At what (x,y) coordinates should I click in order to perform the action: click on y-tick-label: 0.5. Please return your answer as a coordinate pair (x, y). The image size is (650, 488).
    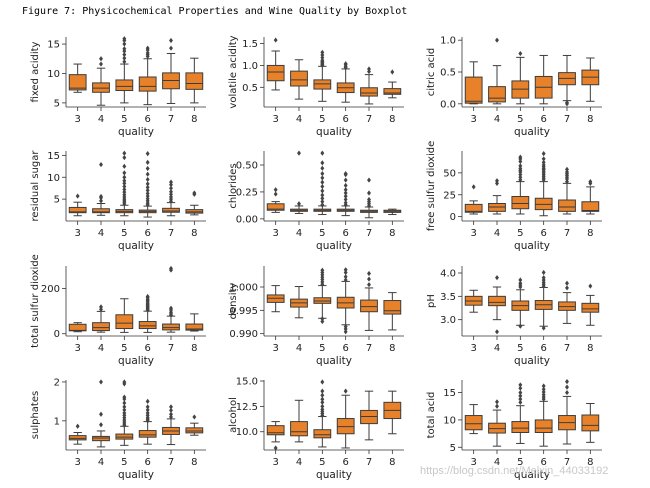
    Looking at the image, I should click on (250, 88).